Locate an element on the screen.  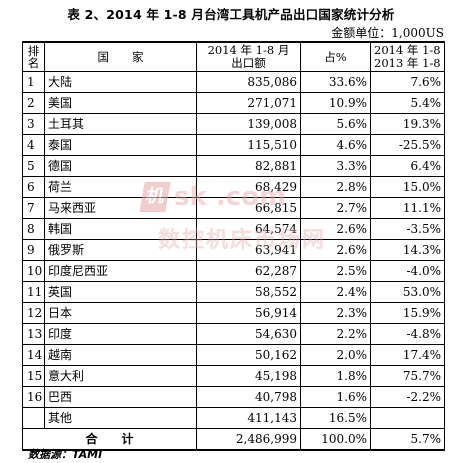
export-cell: 66,815 is located at coordinates (248, 208).